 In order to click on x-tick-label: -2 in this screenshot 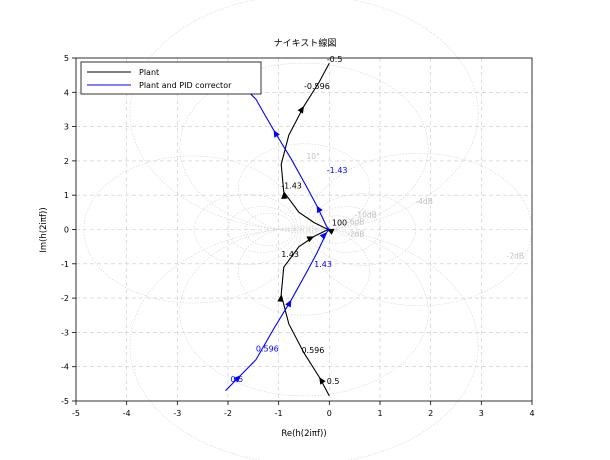, I will do `click(228, 413)`.